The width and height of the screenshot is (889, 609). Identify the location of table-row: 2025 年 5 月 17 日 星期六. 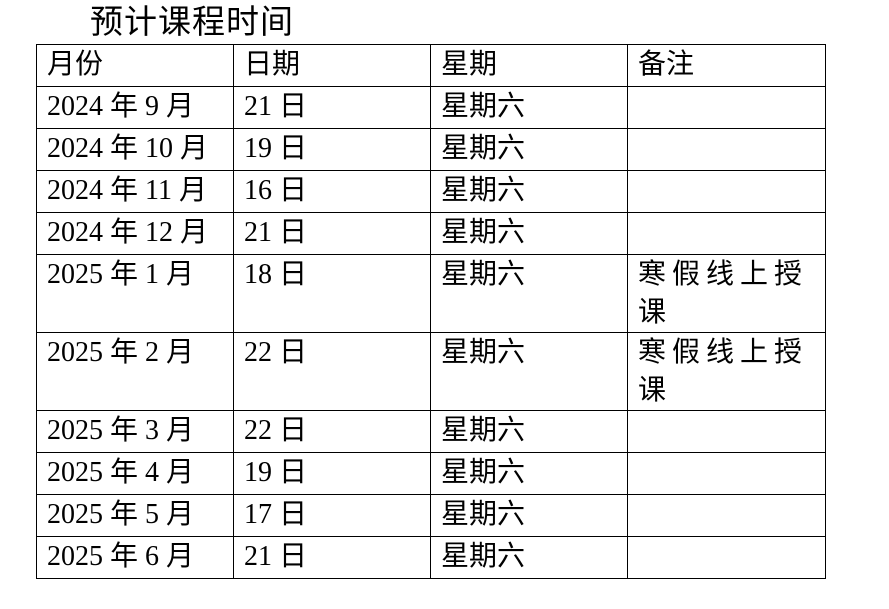
(431, 515).